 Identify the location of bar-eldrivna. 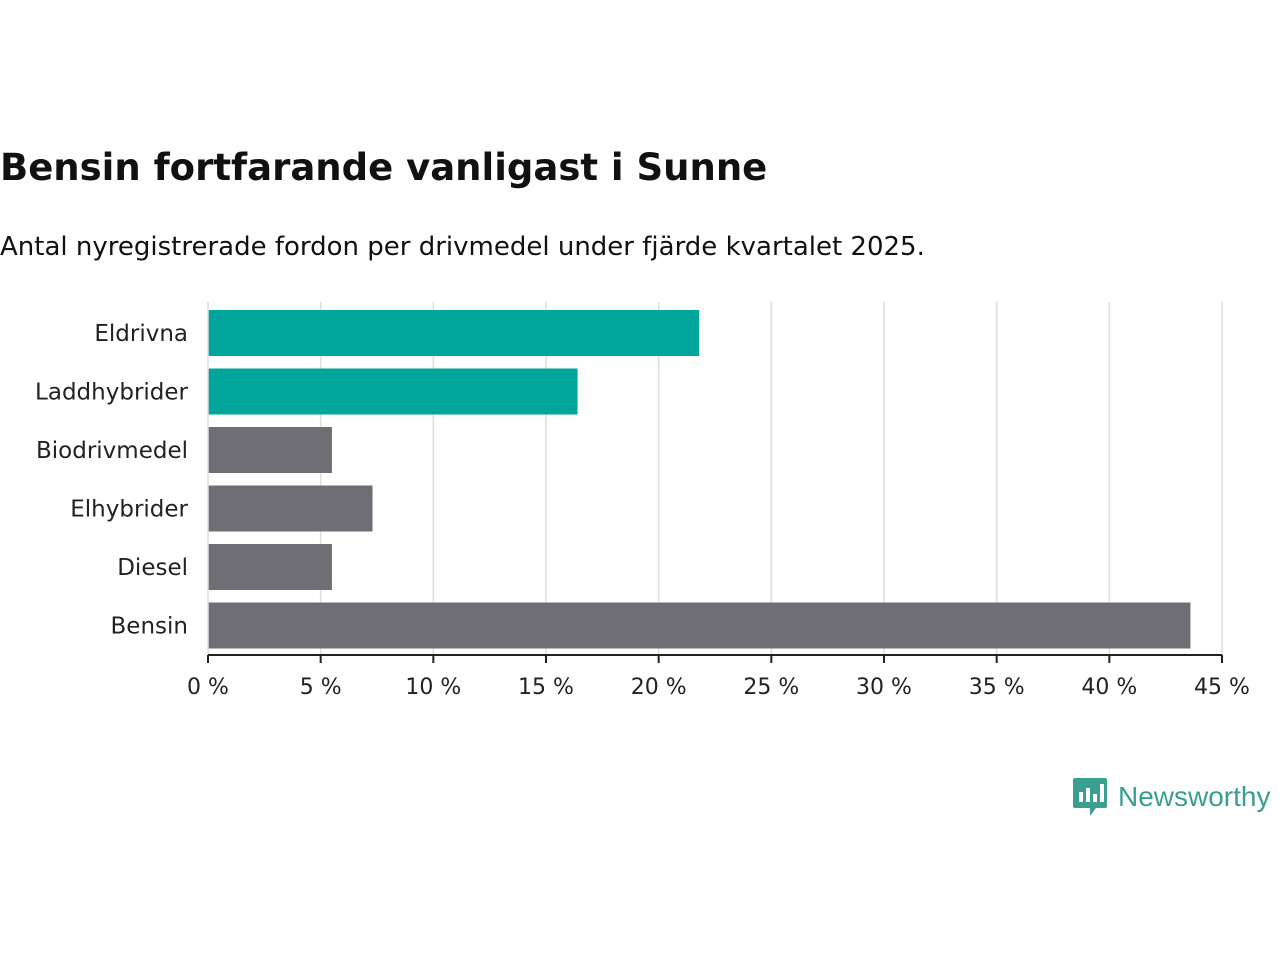
(454, 333).